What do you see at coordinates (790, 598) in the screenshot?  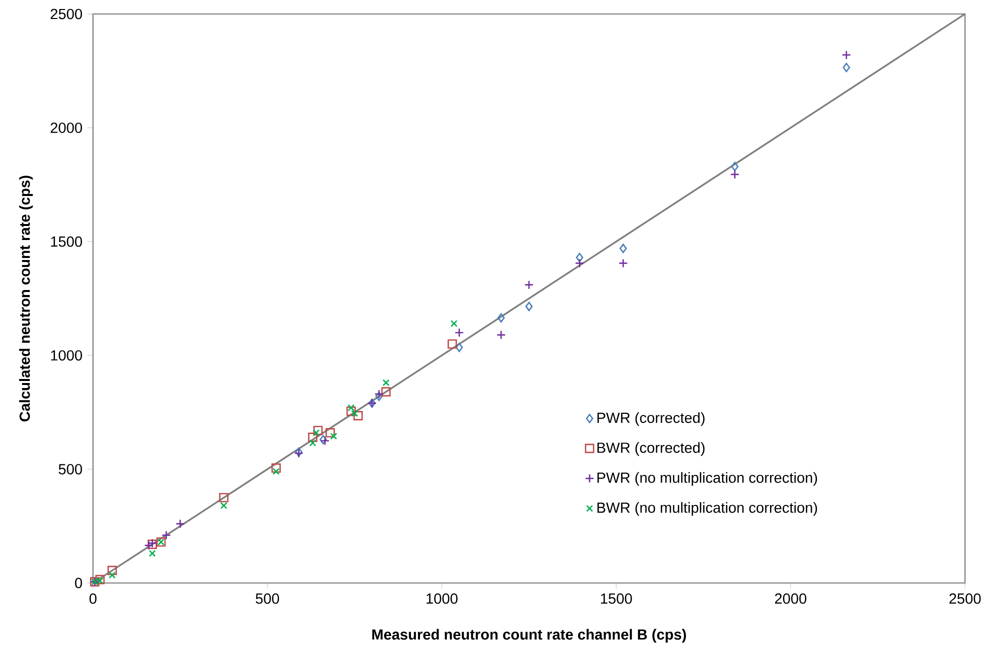 I see `x-tick-label: 2000` at bounding box center [790, 598].